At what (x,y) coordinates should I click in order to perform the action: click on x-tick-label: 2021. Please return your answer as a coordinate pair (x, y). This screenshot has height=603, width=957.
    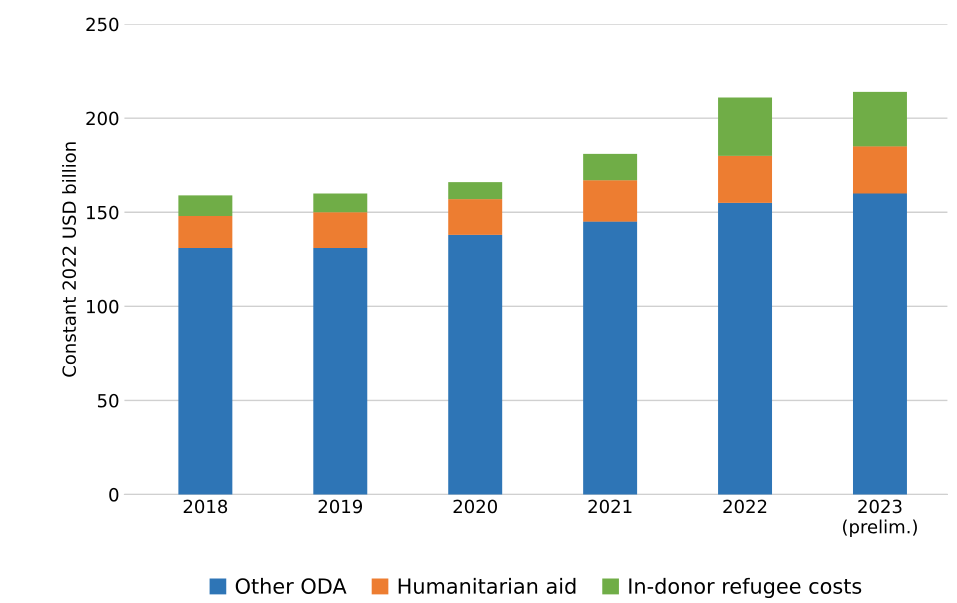
    Looking at the image, I should click on (610, 507).